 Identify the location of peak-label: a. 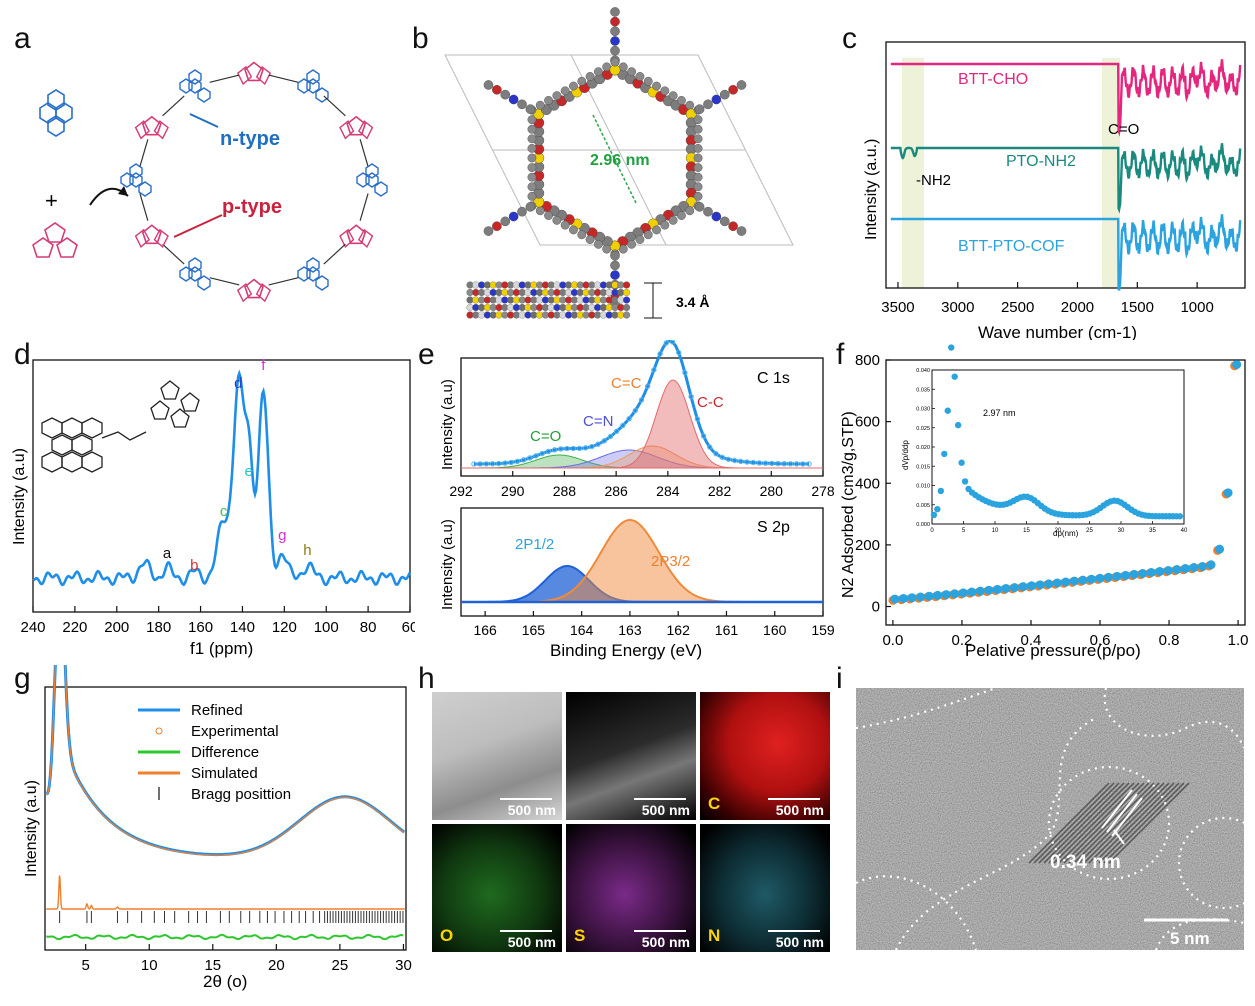
(167, 553).